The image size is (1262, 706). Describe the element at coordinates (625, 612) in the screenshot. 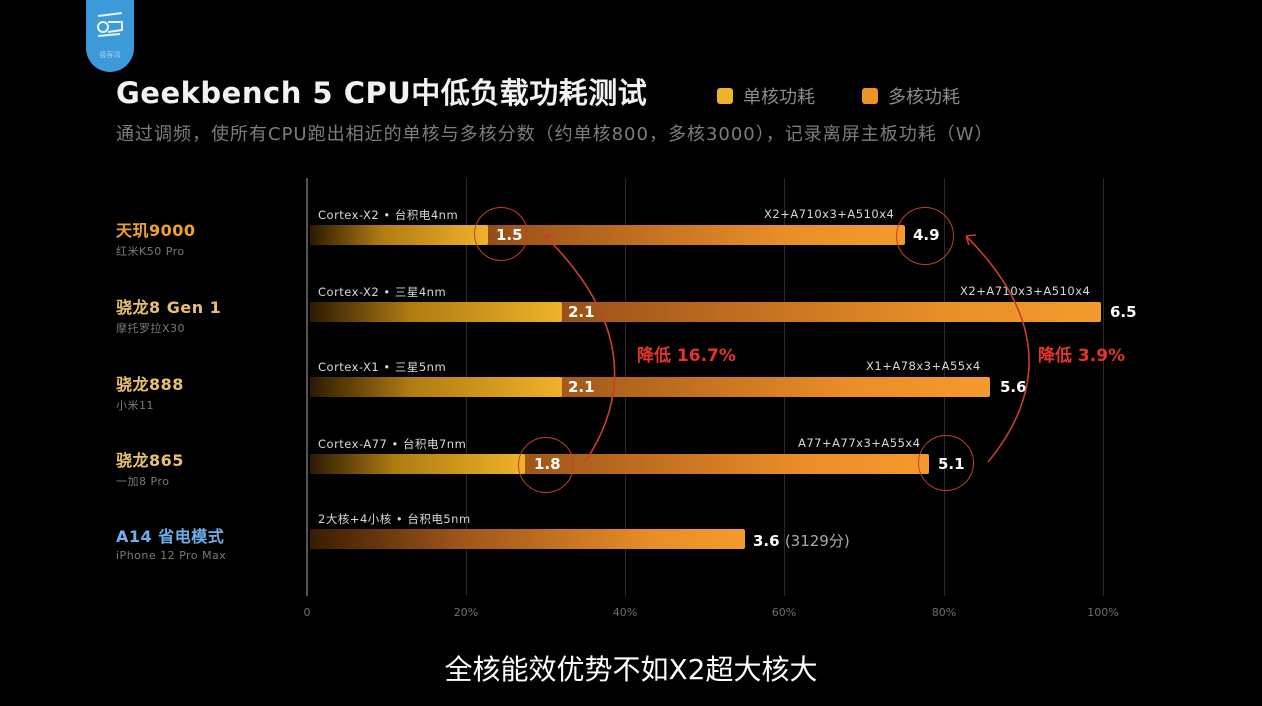

I see `x-tick: 40%` at that location.